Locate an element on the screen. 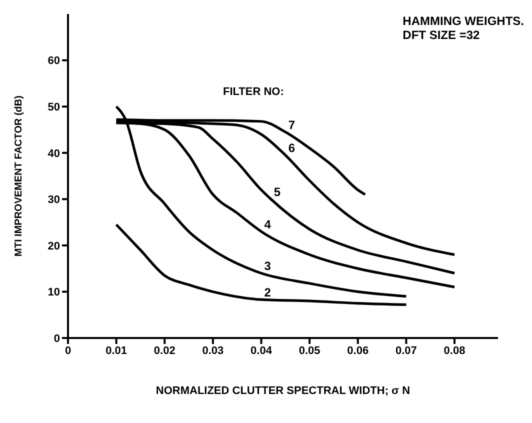 The height and width of the screenshot is (423, 532). x-tick-label: 0 is located at coordinates (68, 350).